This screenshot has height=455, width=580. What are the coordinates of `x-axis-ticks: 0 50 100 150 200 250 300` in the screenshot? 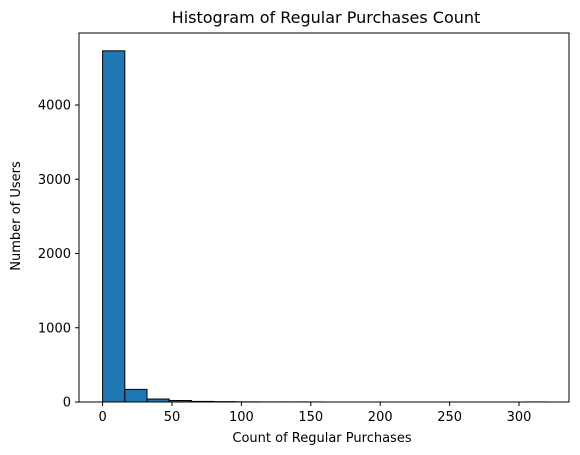 It's located at (314, 413).